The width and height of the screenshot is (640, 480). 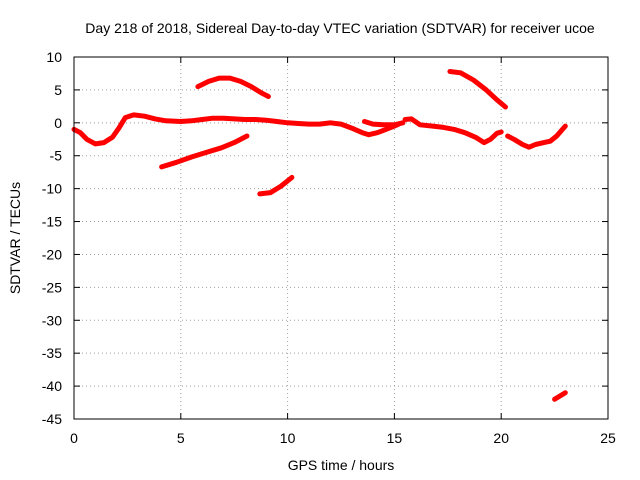 What do you see at coordinates (52, 386) in the screenshot?
I see `y-tick-label: -40` at bounding box center [52, 386].